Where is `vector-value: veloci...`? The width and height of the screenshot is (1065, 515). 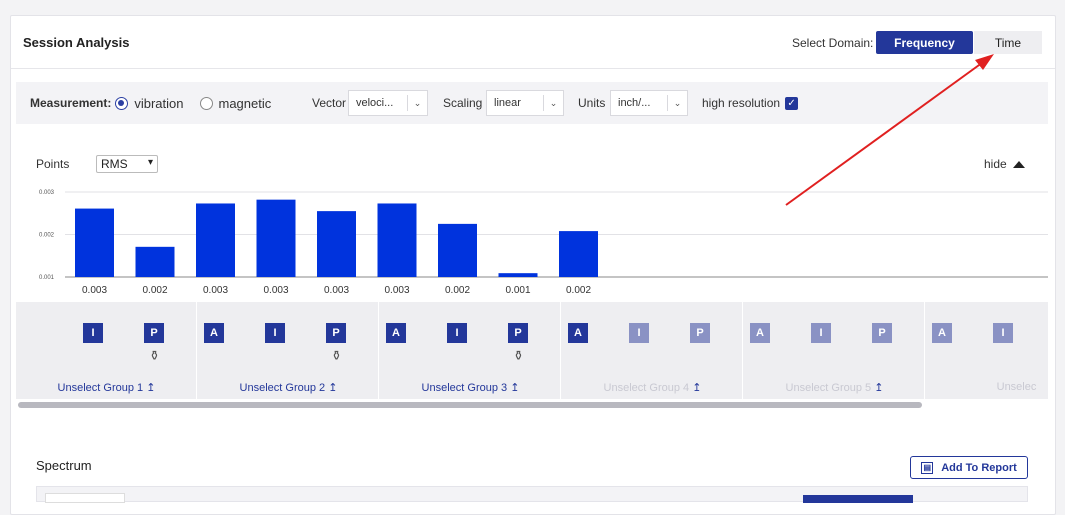 vector-value: veloci... is located at coordinates (375, 103).